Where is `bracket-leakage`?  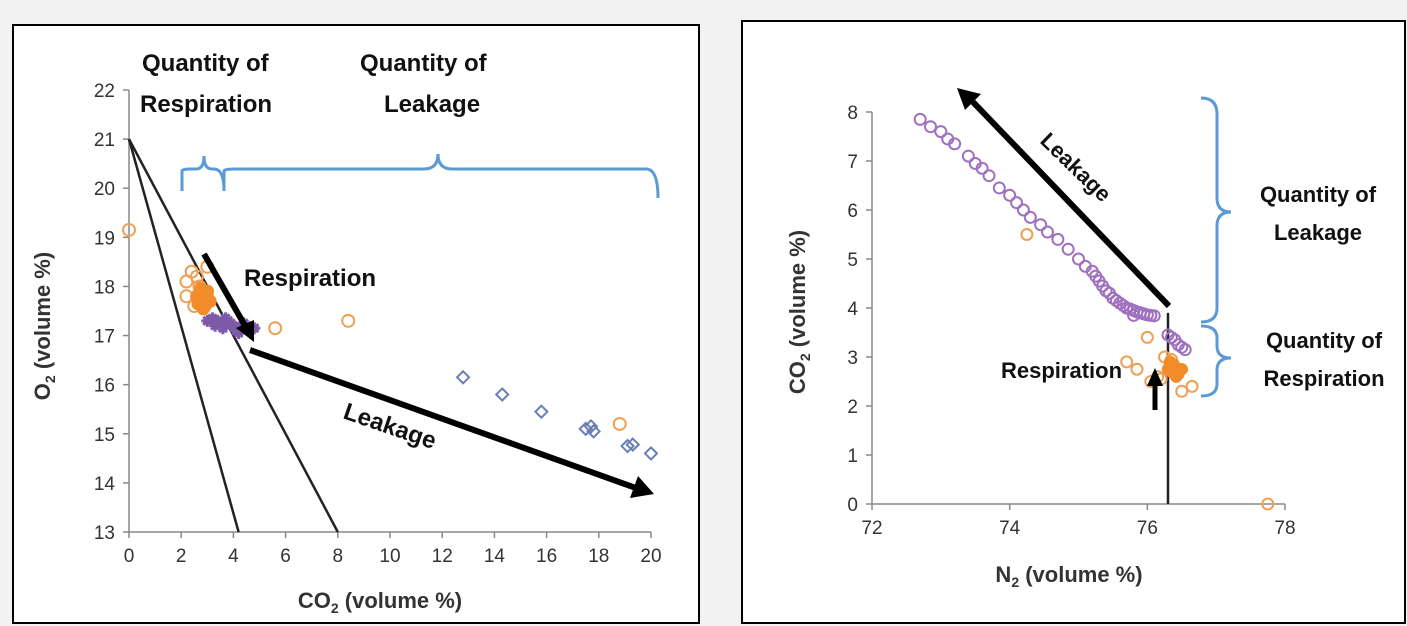 bracket-leakage is located at coordinates (441, 176).